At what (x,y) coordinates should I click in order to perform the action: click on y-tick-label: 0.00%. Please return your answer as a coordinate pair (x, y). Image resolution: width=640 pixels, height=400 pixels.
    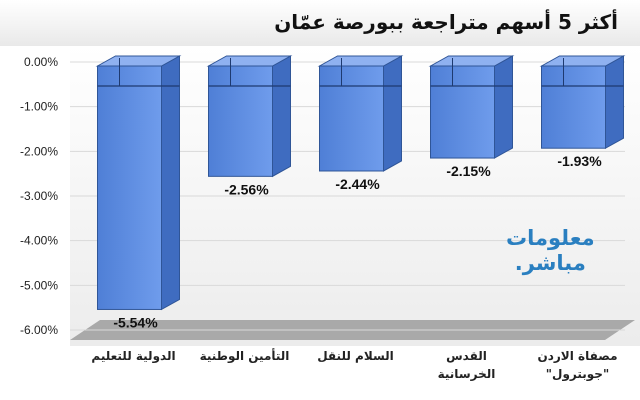
    Looking at the image, I should click on (41, 62).